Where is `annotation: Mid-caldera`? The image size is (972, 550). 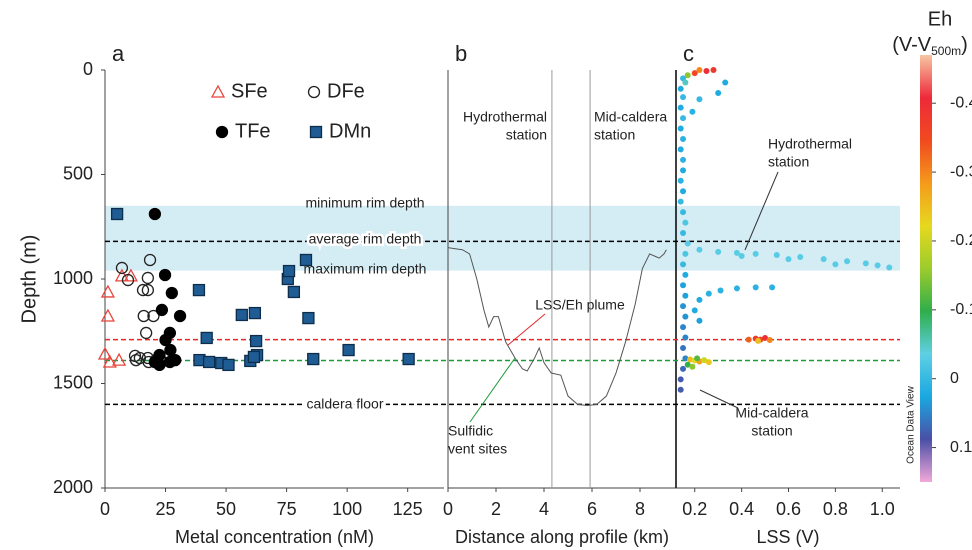
annotation: Mid-caldera is located at coordinates (630, 117).